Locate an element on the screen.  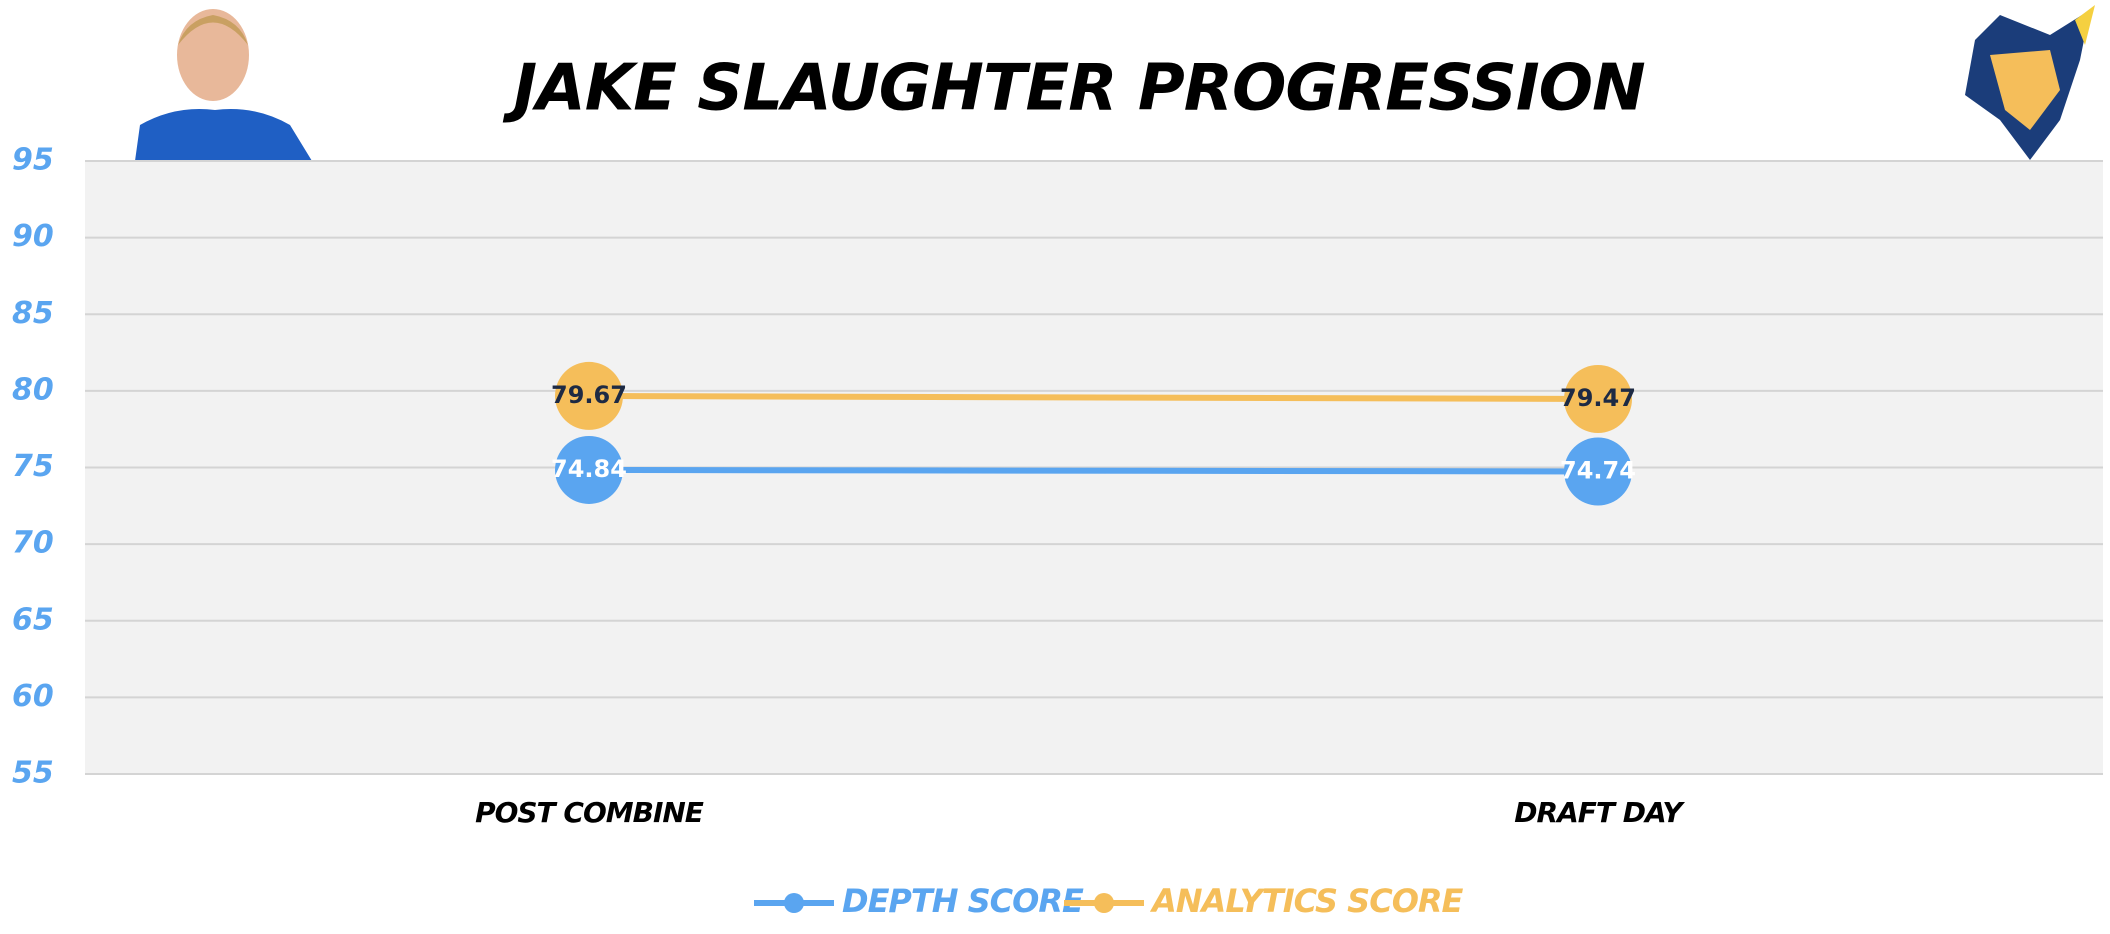
legend-label: ANALYTICS SCORE is located at coordinates (1306, 901).